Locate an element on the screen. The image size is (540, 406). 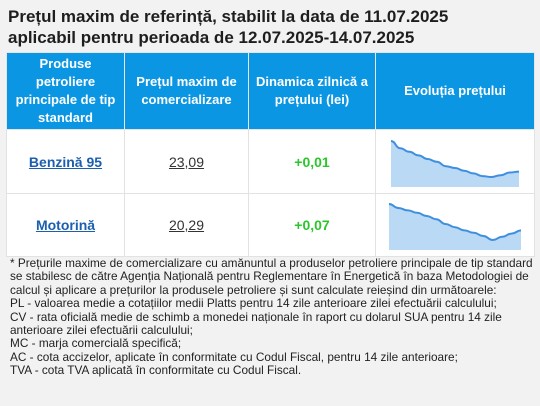
dynamics-cell: +0,01 is located at coordinates (312, 161).